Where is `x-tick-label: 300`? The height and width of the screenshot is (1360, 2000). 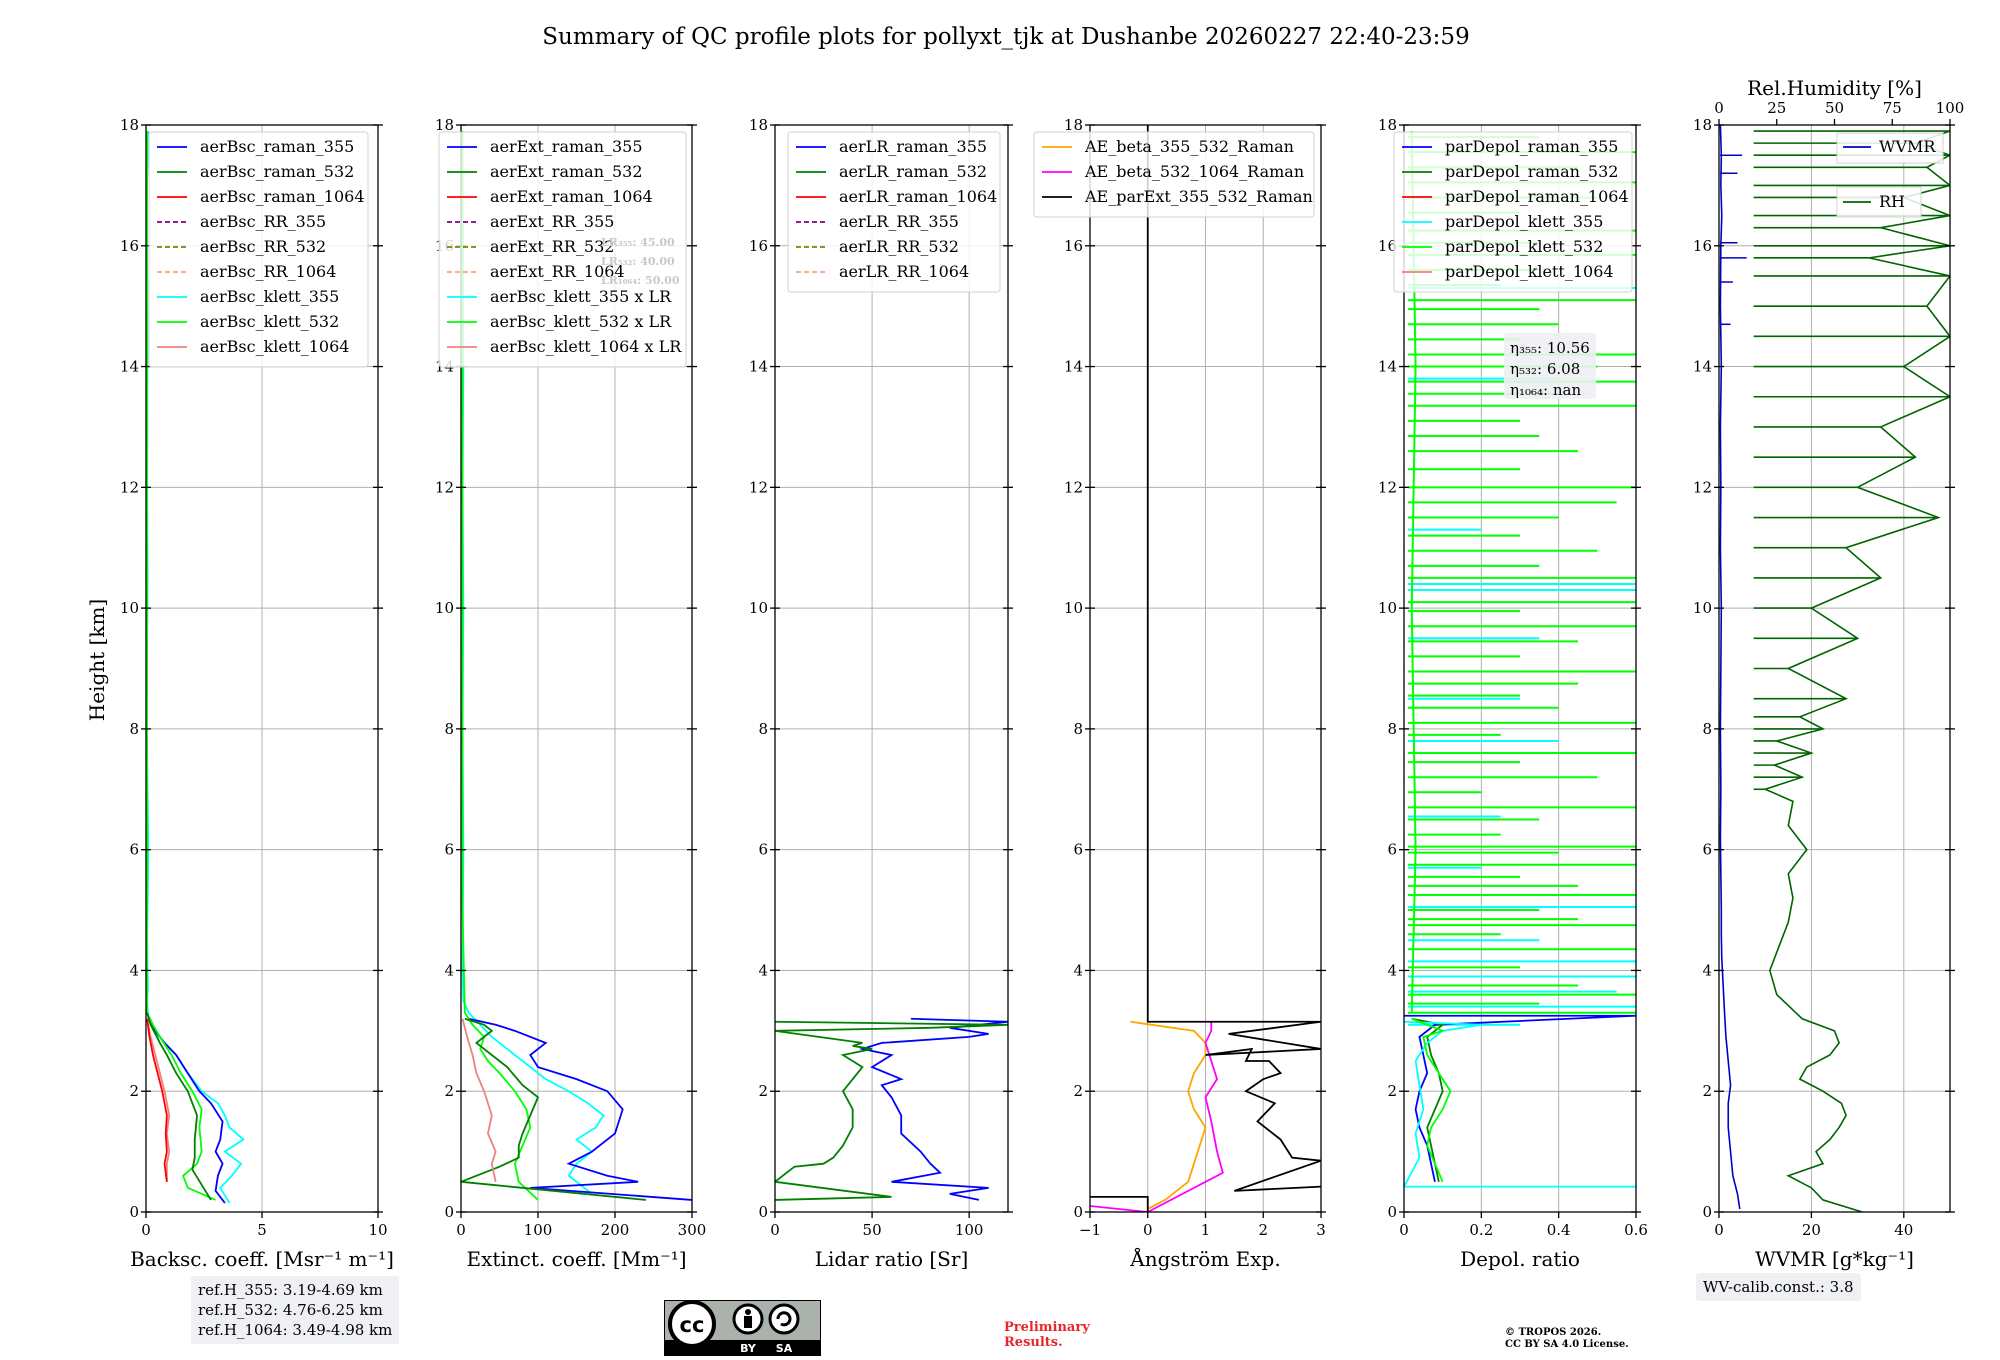 x-tick-label: 300 is located at coordinates (692, 1230).